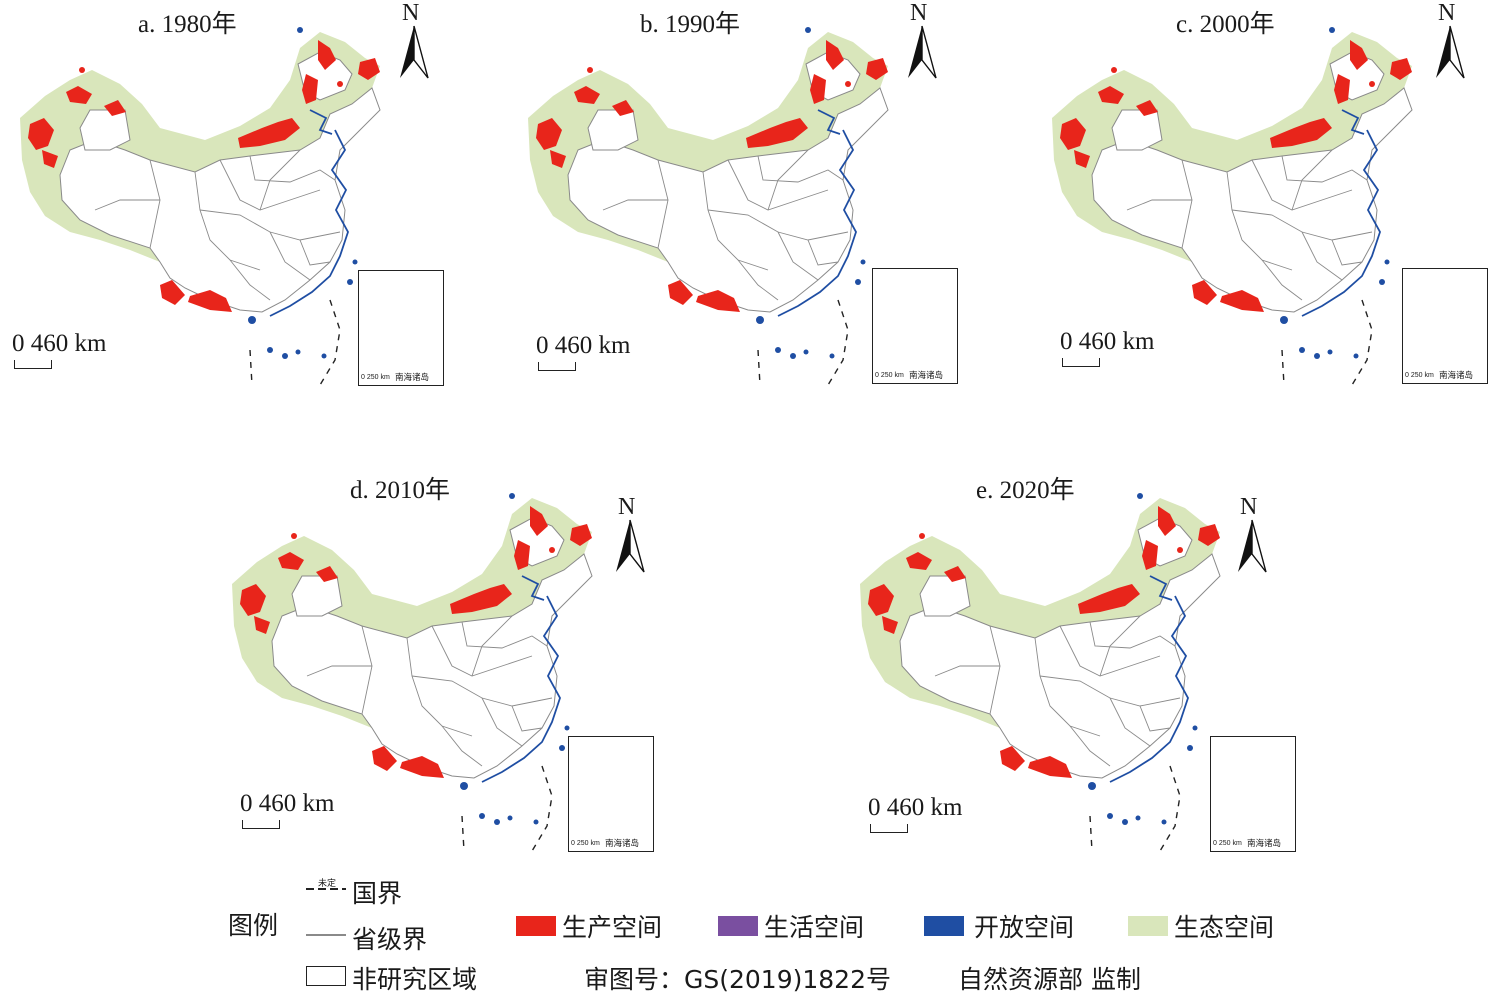  What do you see at coordinates (326, 976) in the screenshot?
I see `non-study-area-swatch` at bounding box center [326, 976].